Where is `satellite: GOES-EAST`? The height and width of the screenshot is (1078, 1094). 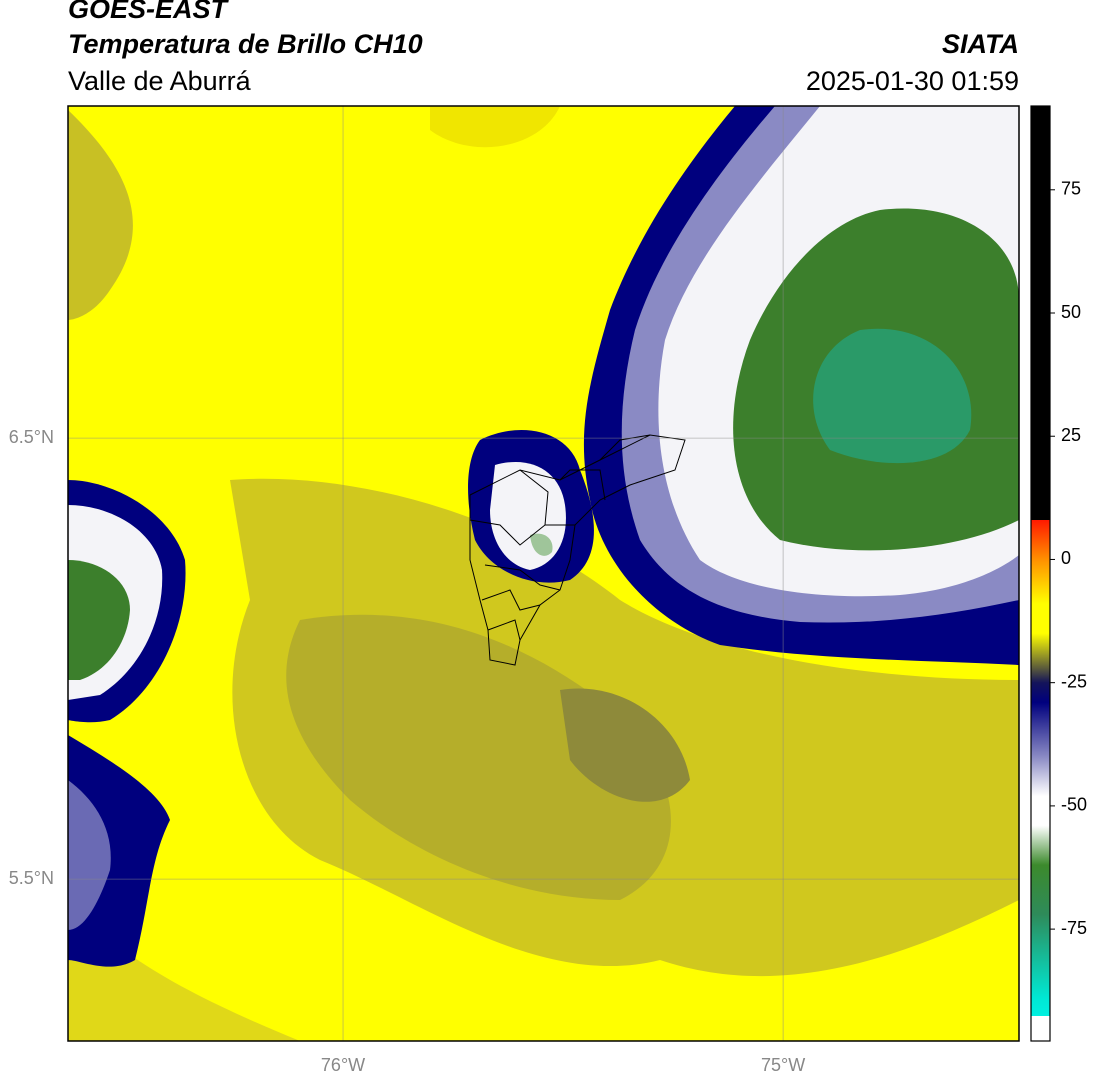
satellite: GOES-EAST is located at coordinates (149, 12).